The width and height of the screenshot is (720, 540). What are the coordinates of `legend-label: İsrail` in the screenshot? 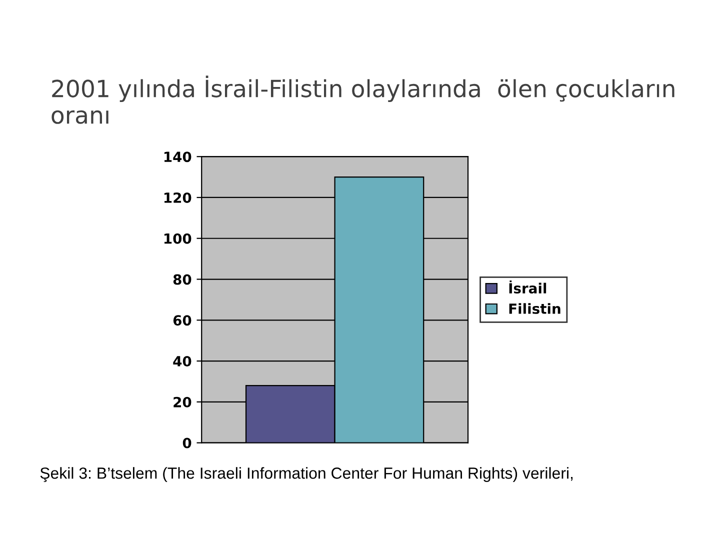 It's located at (527, 287).